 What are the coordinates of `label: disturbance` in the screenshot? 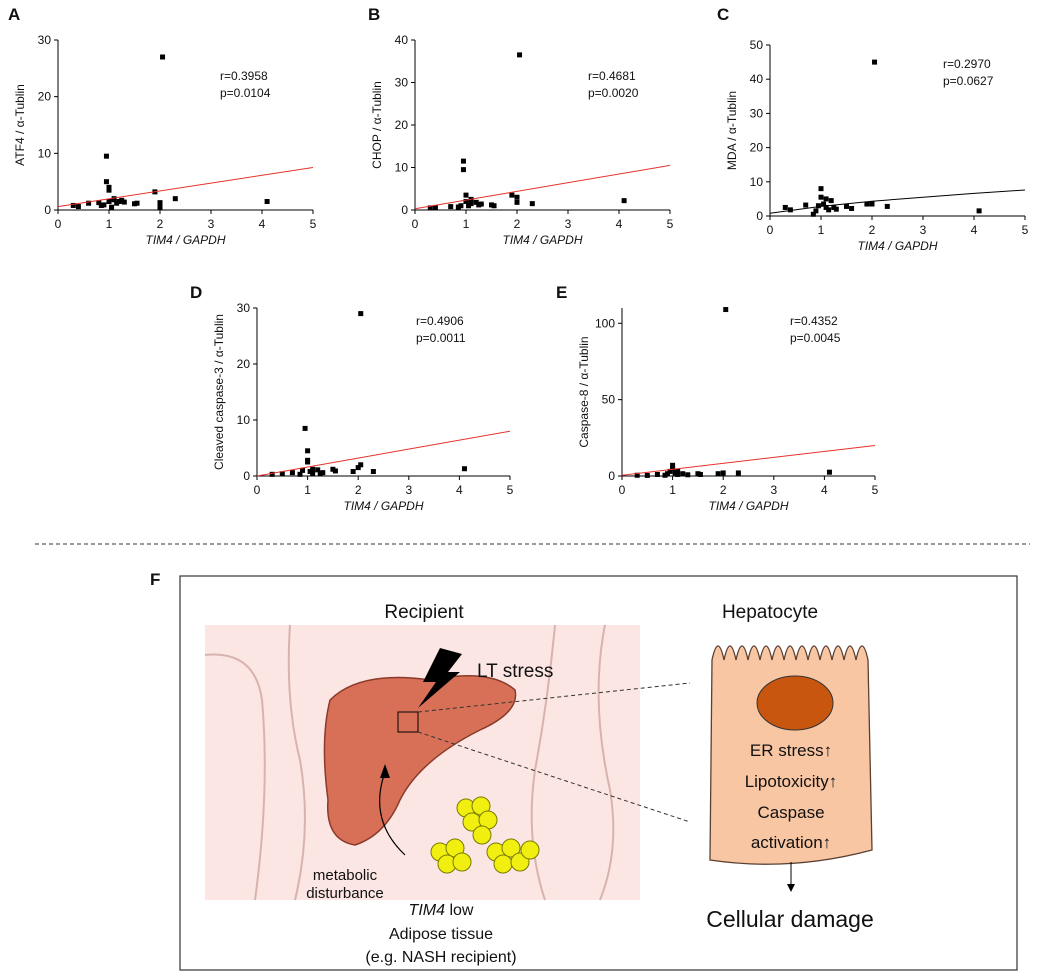 It's located at (345, 893).